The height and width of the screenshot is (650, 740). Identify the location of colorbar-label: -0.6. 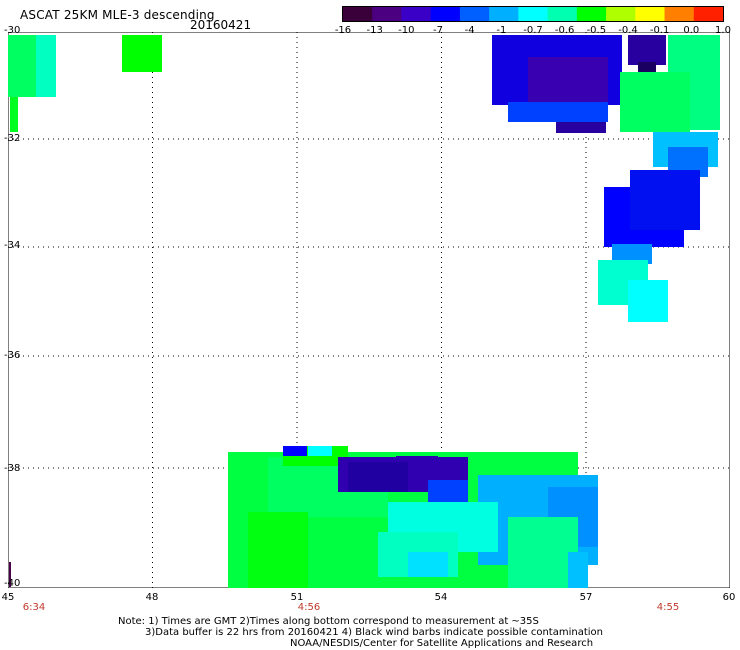
(564, 30).